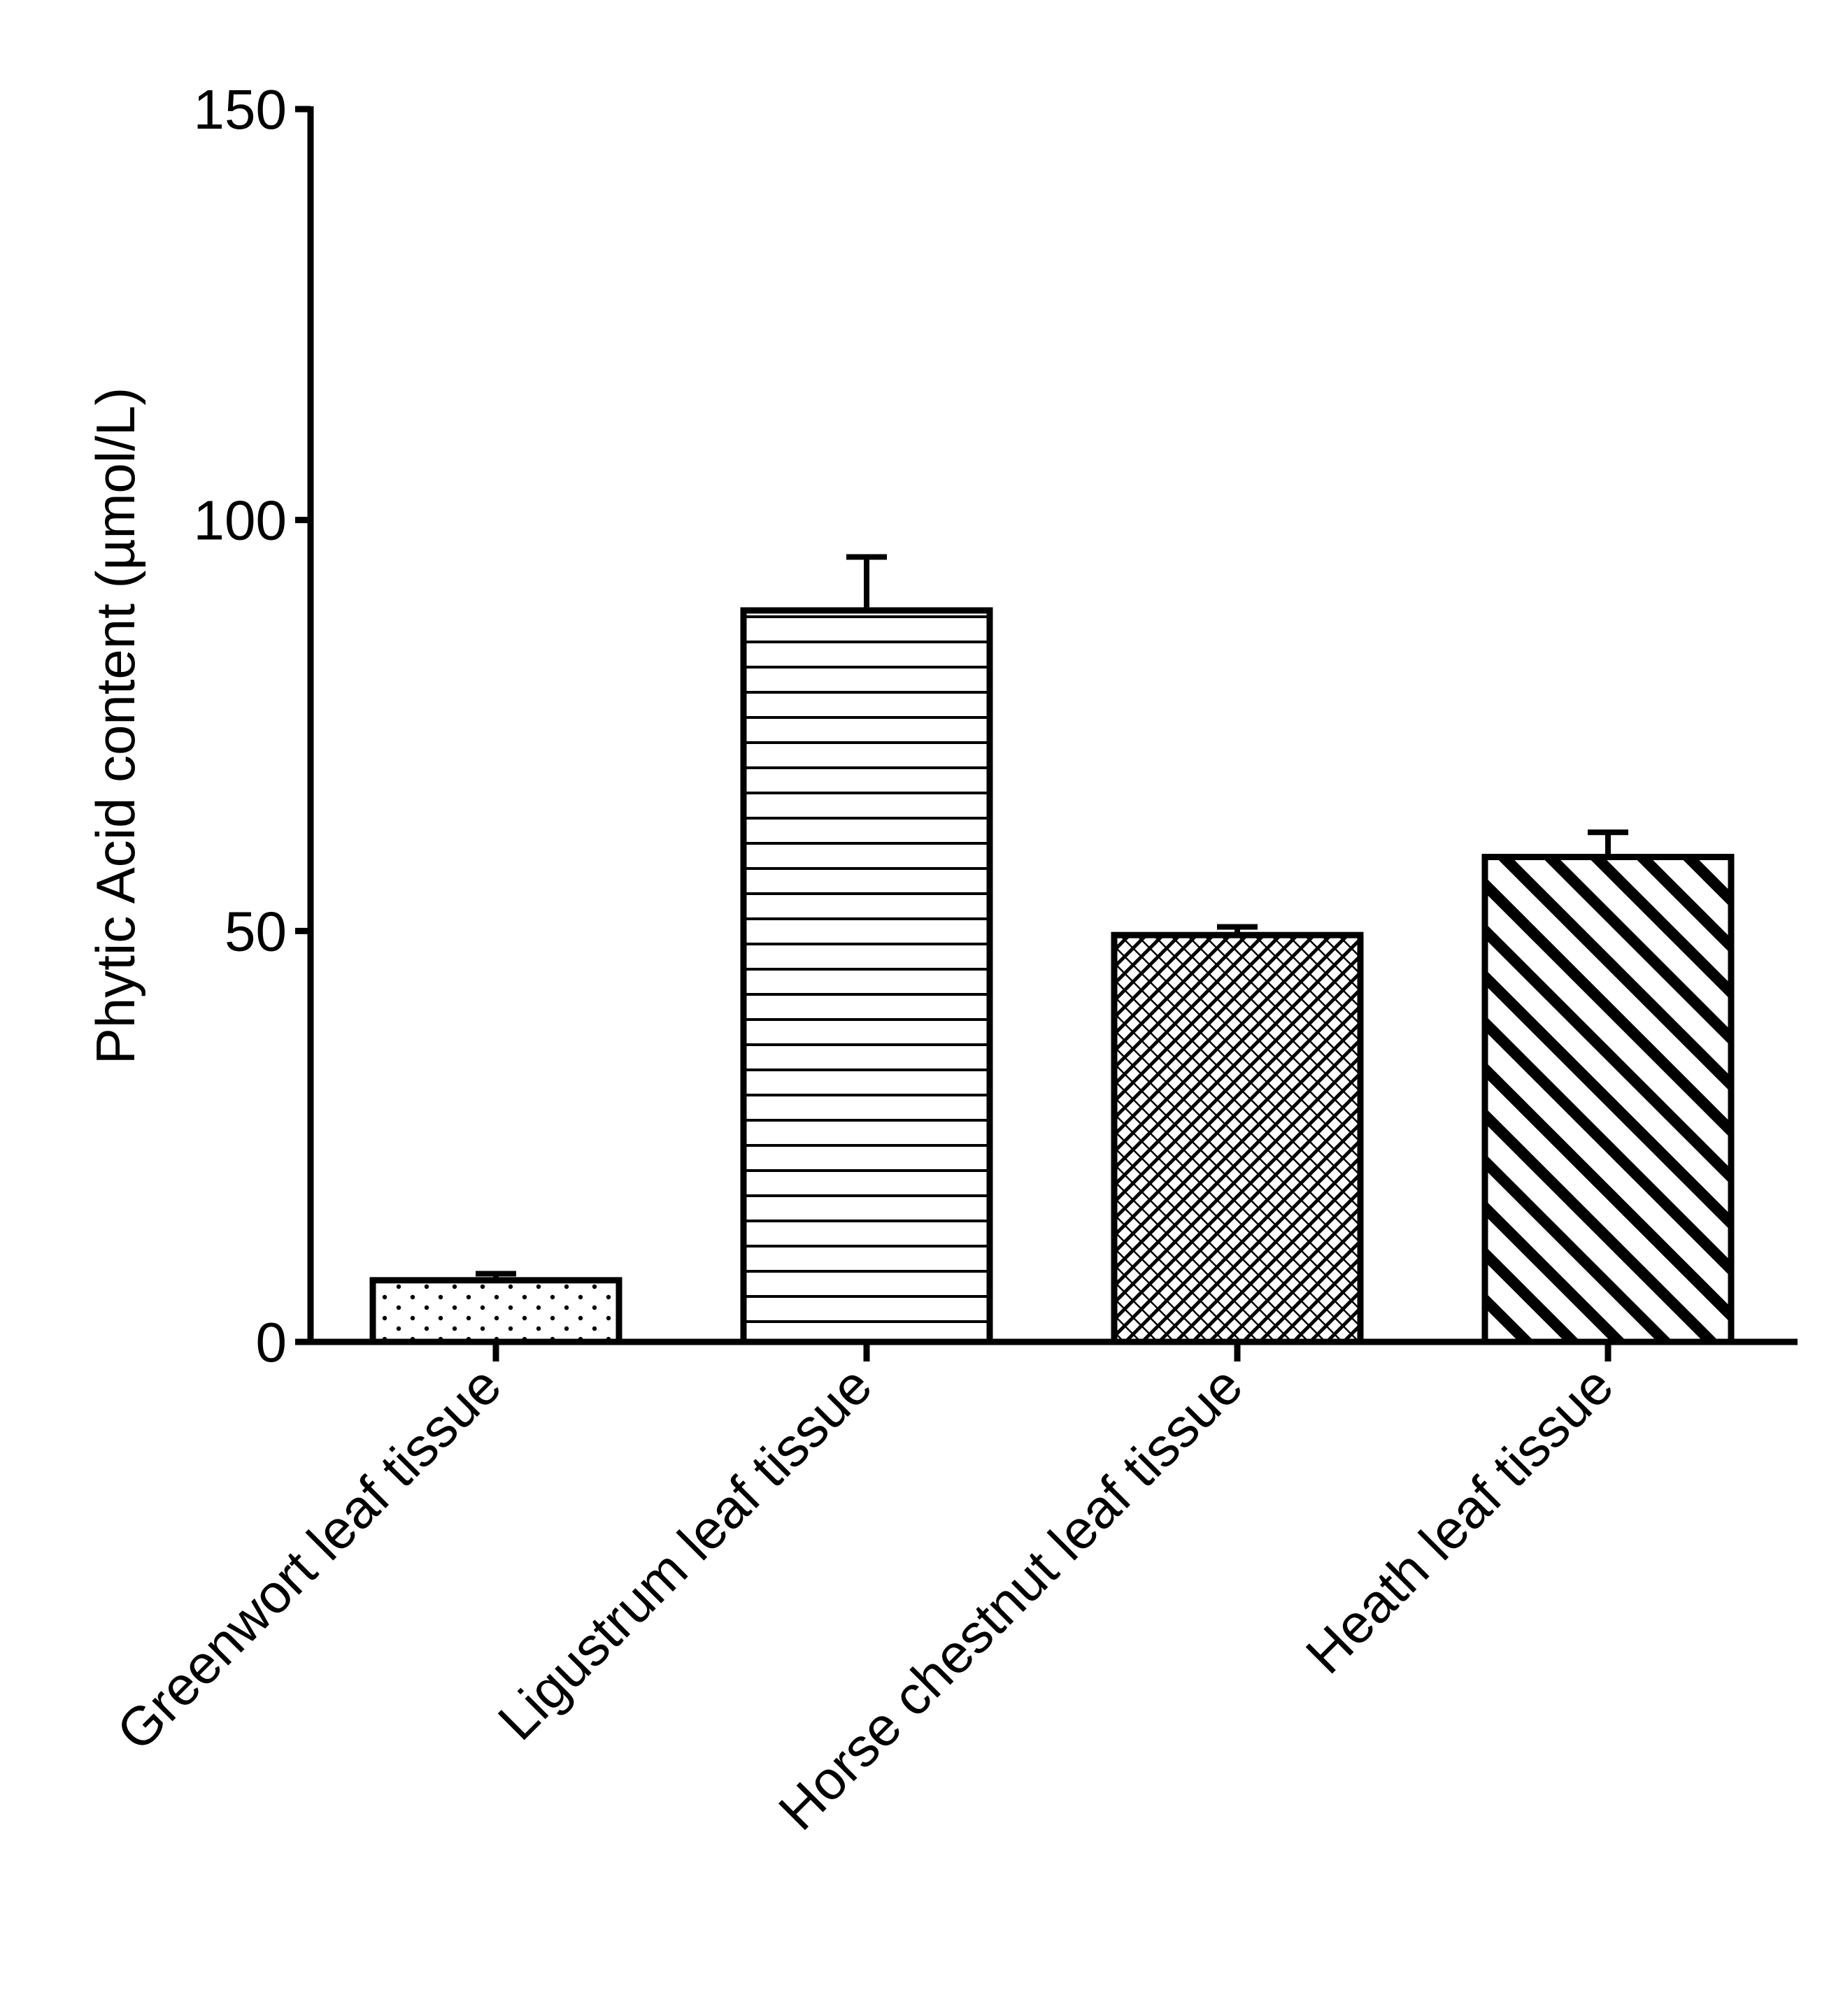 Image resolution: width=1843 pixels, height=2016 pixels. I want to click on bar-horse-chestnut-leaf-tissue, so click(1238, 1138).